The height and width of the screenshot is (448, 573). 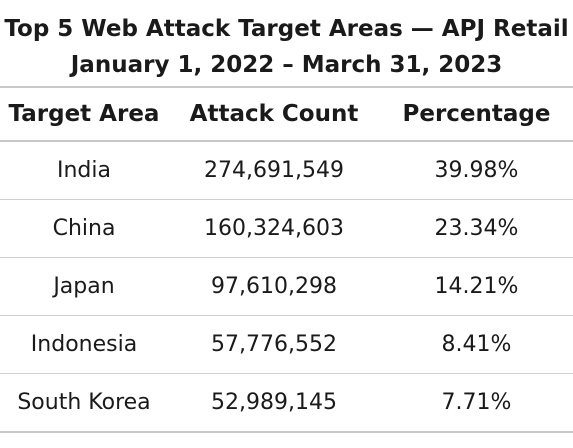 I want to click on cell-percentage: 23.34%, so click(x=476, y=228).